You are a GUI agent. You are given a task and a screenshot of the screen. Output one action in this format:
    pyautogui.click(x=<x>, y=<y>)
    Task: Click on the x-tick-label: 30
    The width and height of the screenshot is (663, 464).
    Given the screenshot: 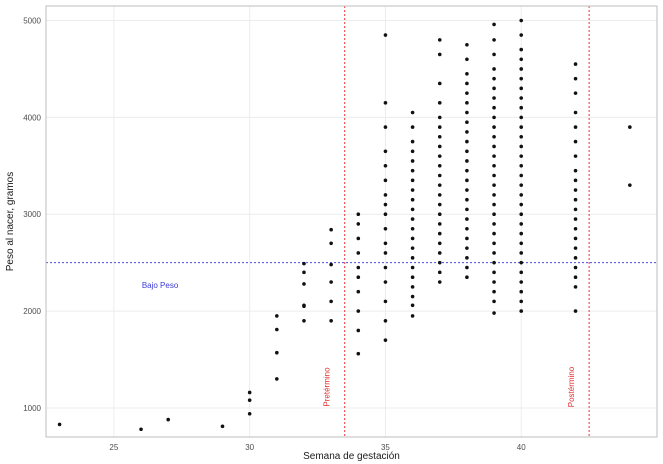 What is the action you would take?
    pyautogui.click(x=249, y=447)
    